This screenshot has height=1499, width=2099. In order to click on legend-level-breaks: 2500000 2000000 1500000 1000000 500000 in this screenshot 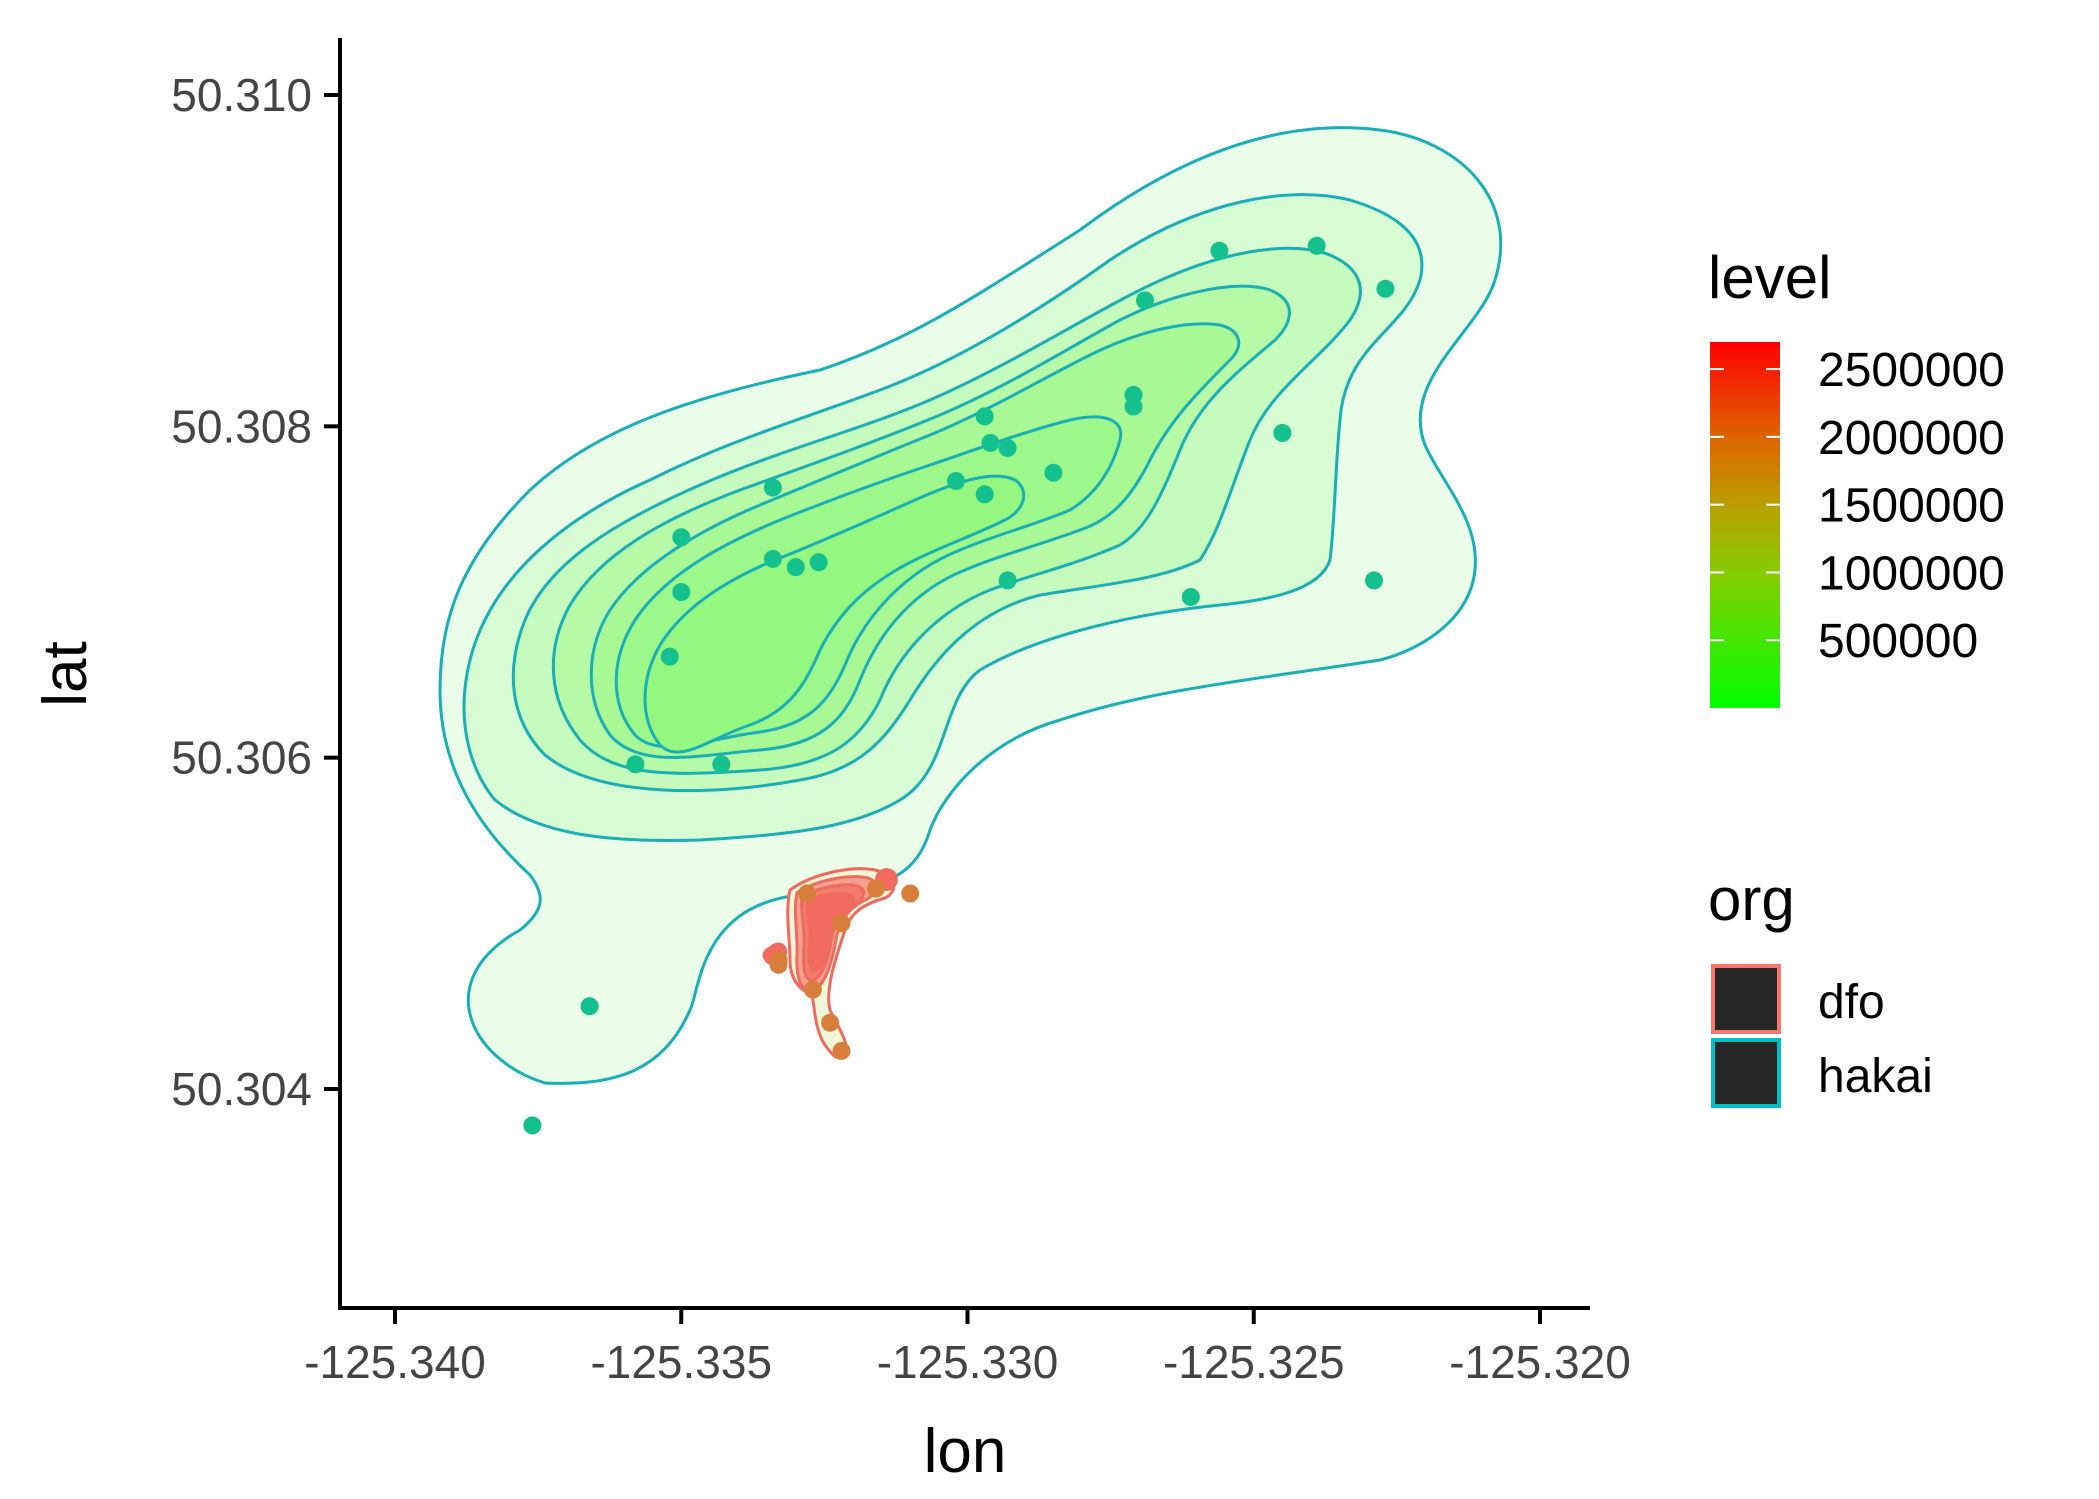, I will do `click(1857, 506)`.